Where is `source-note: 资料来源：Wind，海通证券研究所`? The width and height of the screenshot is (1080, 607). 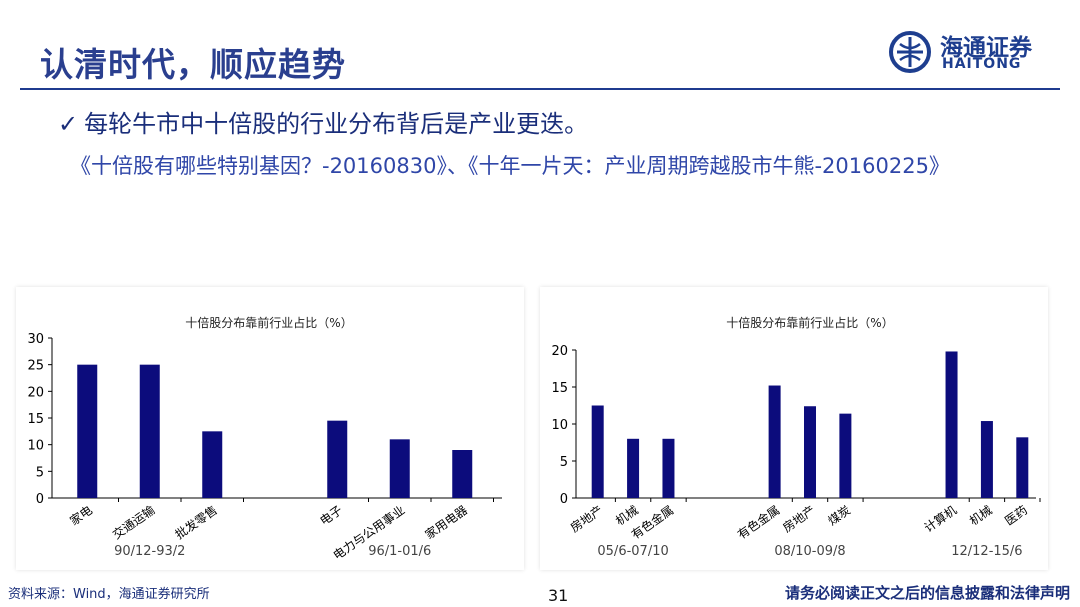
source-note: 资料来源：Wind，海通证券研究所 is located at coordinates (109, 594).